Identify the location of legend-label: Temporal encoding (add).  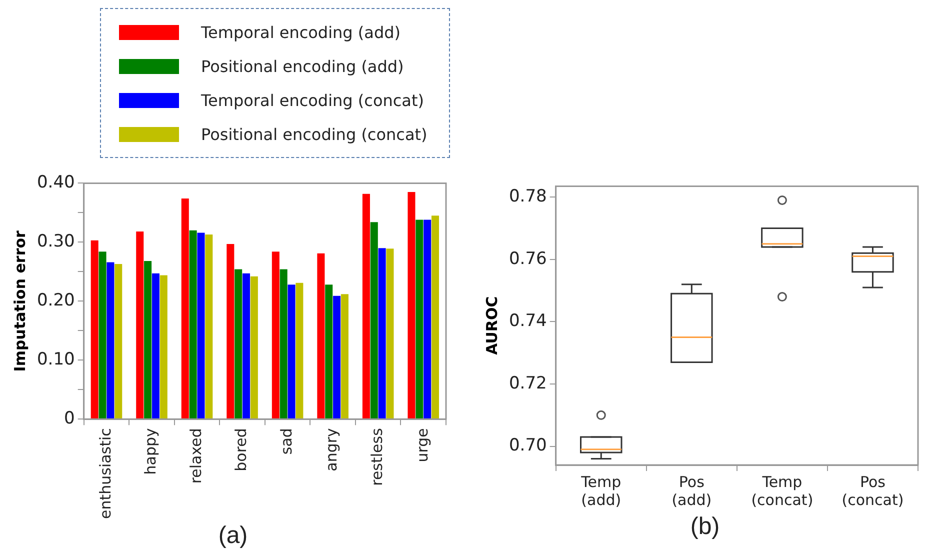
(300, 32).